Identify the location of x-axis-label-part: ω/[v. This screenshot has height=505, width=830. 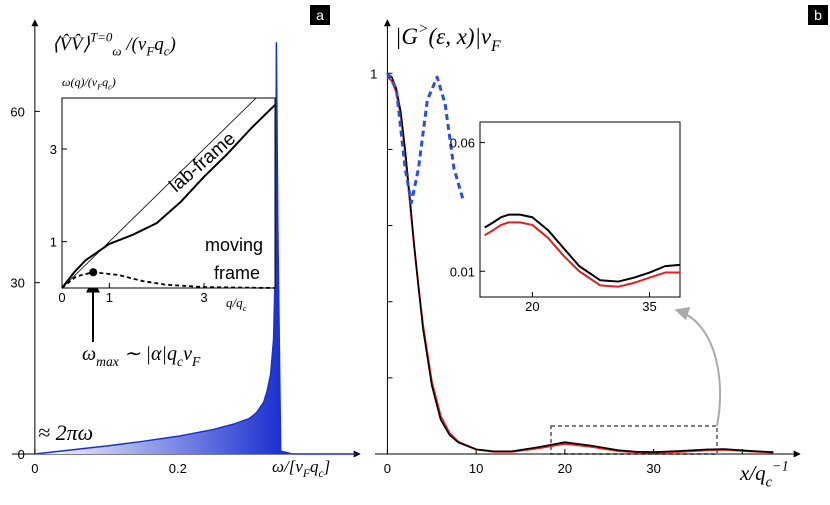
(287, 466).